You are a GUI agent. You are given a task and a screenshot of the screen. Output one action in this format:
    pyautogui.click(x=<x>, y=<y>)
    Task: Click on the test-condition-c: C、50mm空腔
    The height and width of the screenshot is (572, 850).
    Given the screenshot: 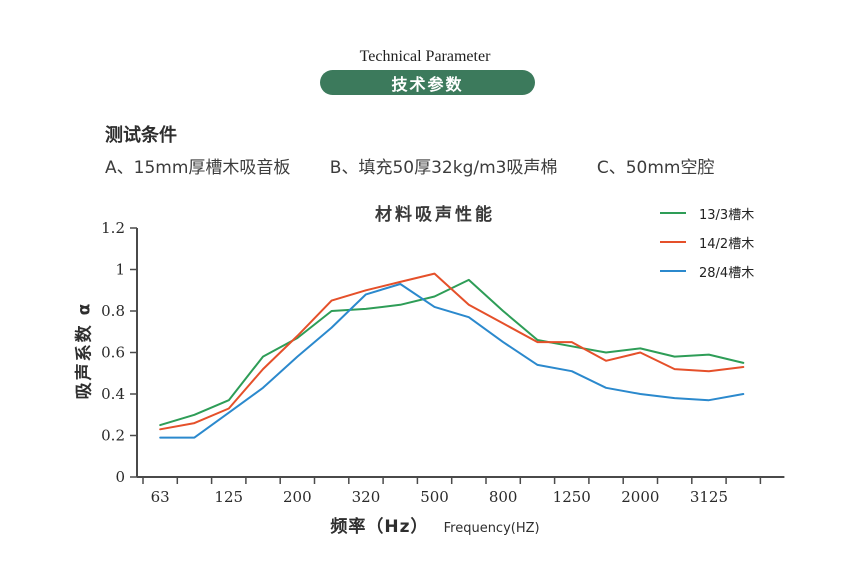 What is the action you would take?
    pyautogui.click(x=655, y=168)
    